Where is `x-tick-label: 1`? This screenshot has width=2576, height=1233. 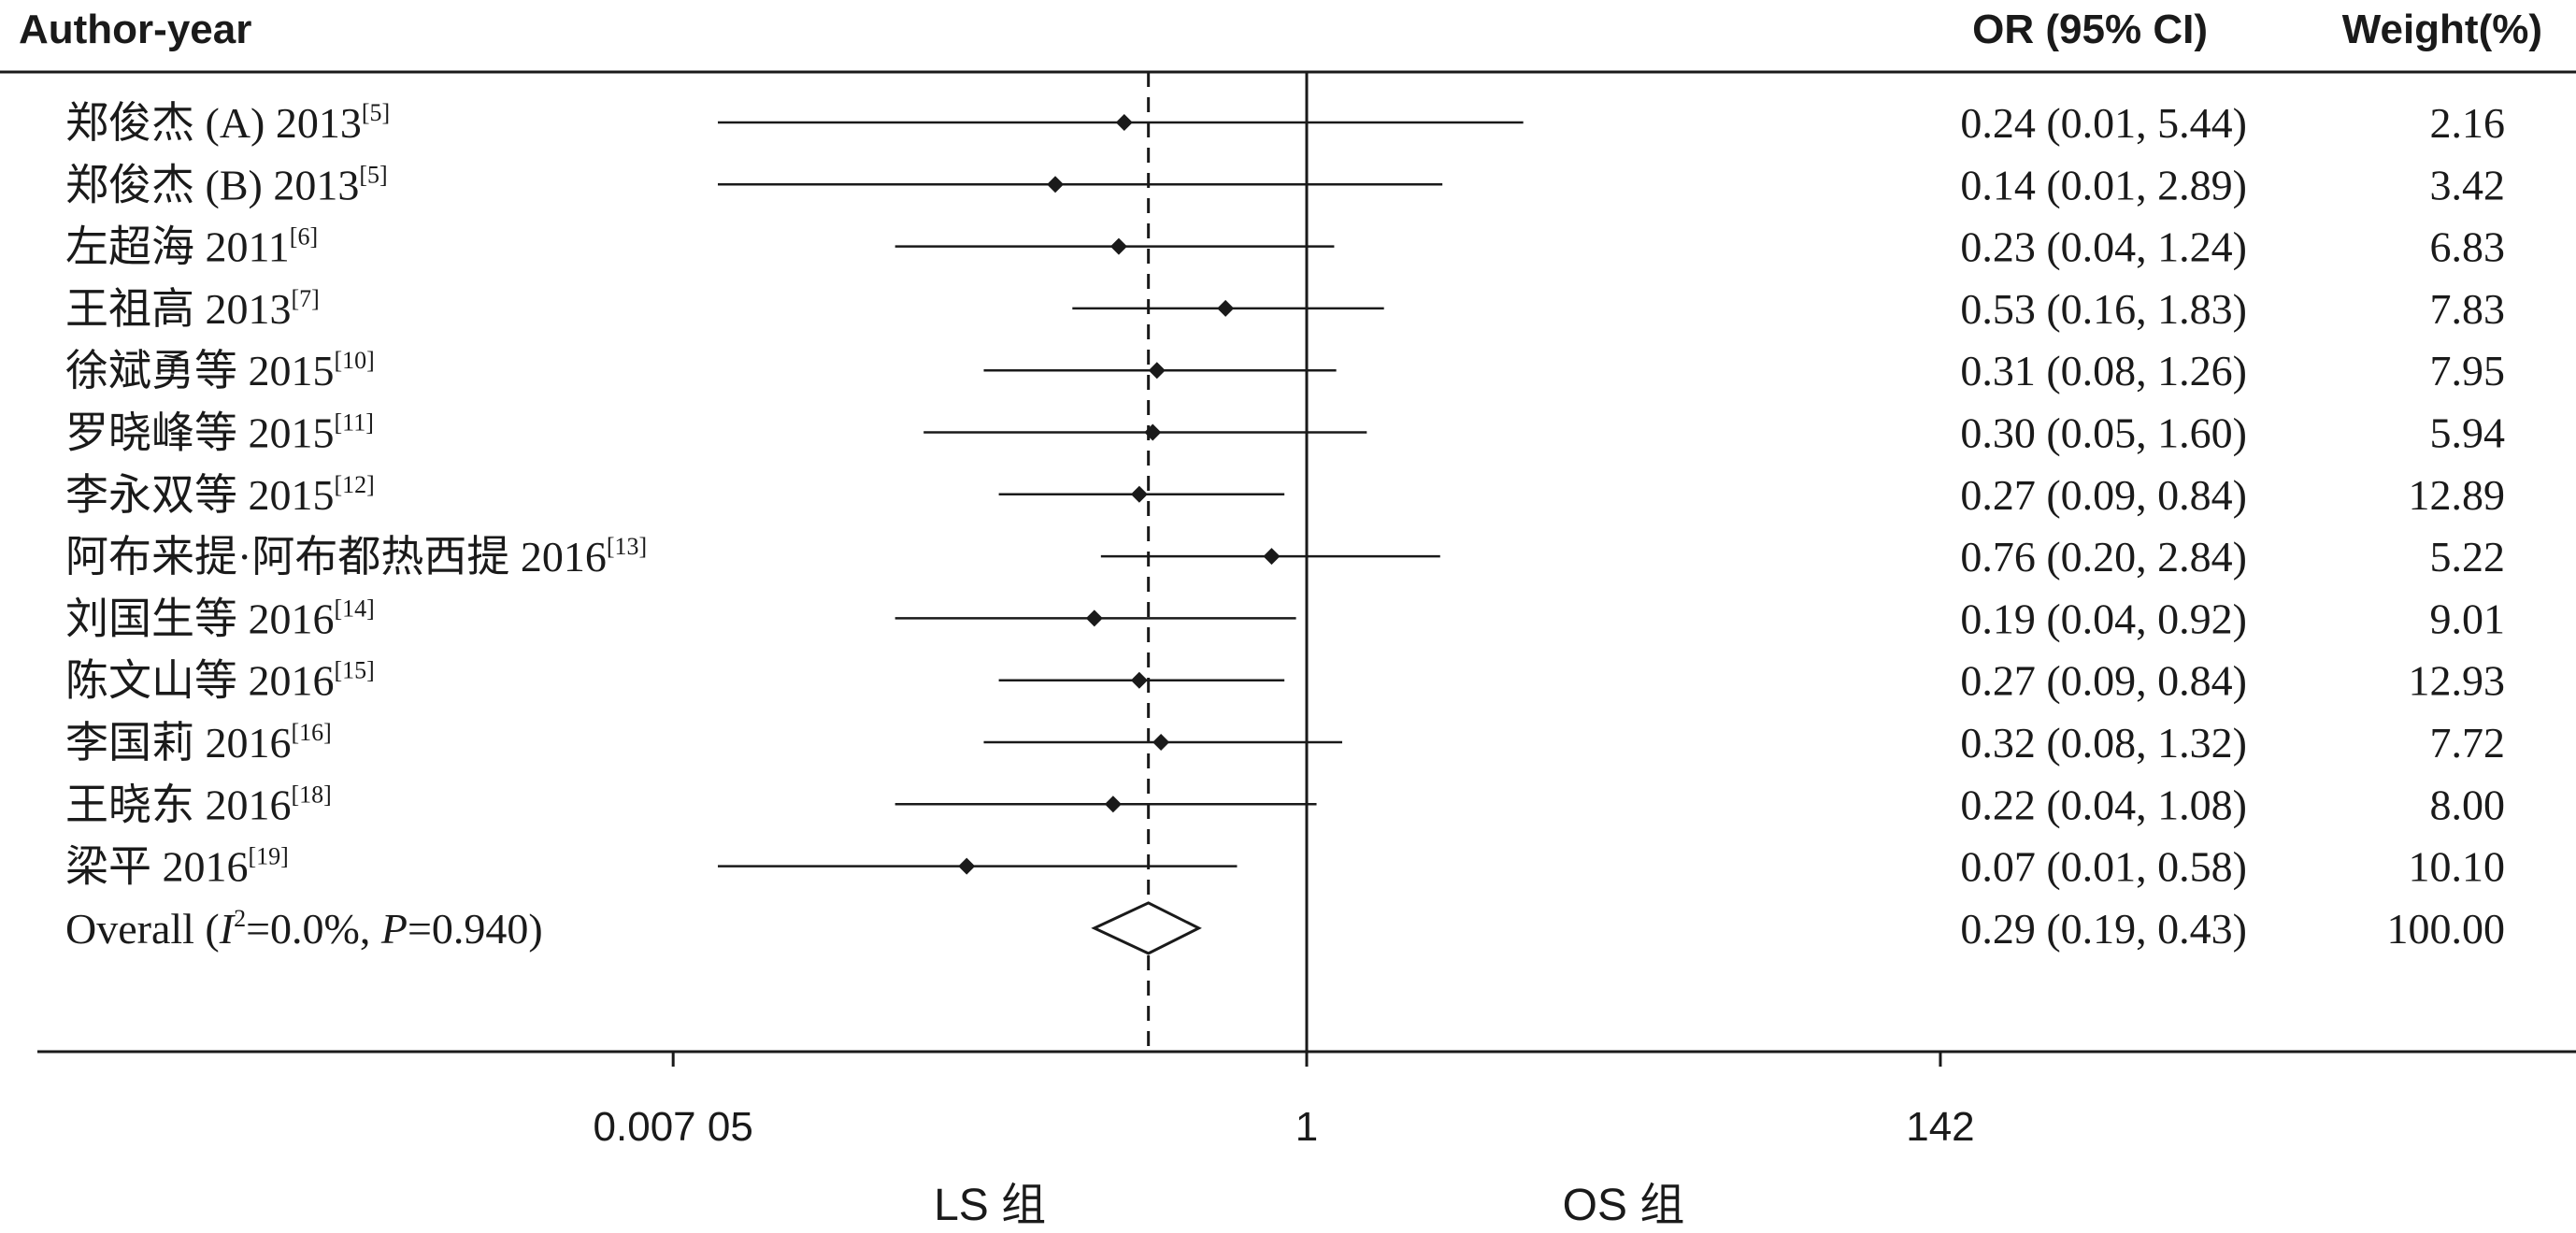 x-tick-label: 1 is located at coordinates (1306, 1127).